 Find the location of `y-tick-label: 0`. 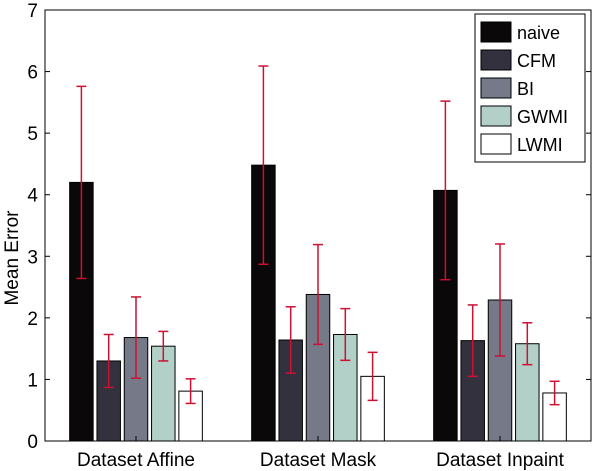

y-tick-label: 0 is located at coordinates (32, 442).